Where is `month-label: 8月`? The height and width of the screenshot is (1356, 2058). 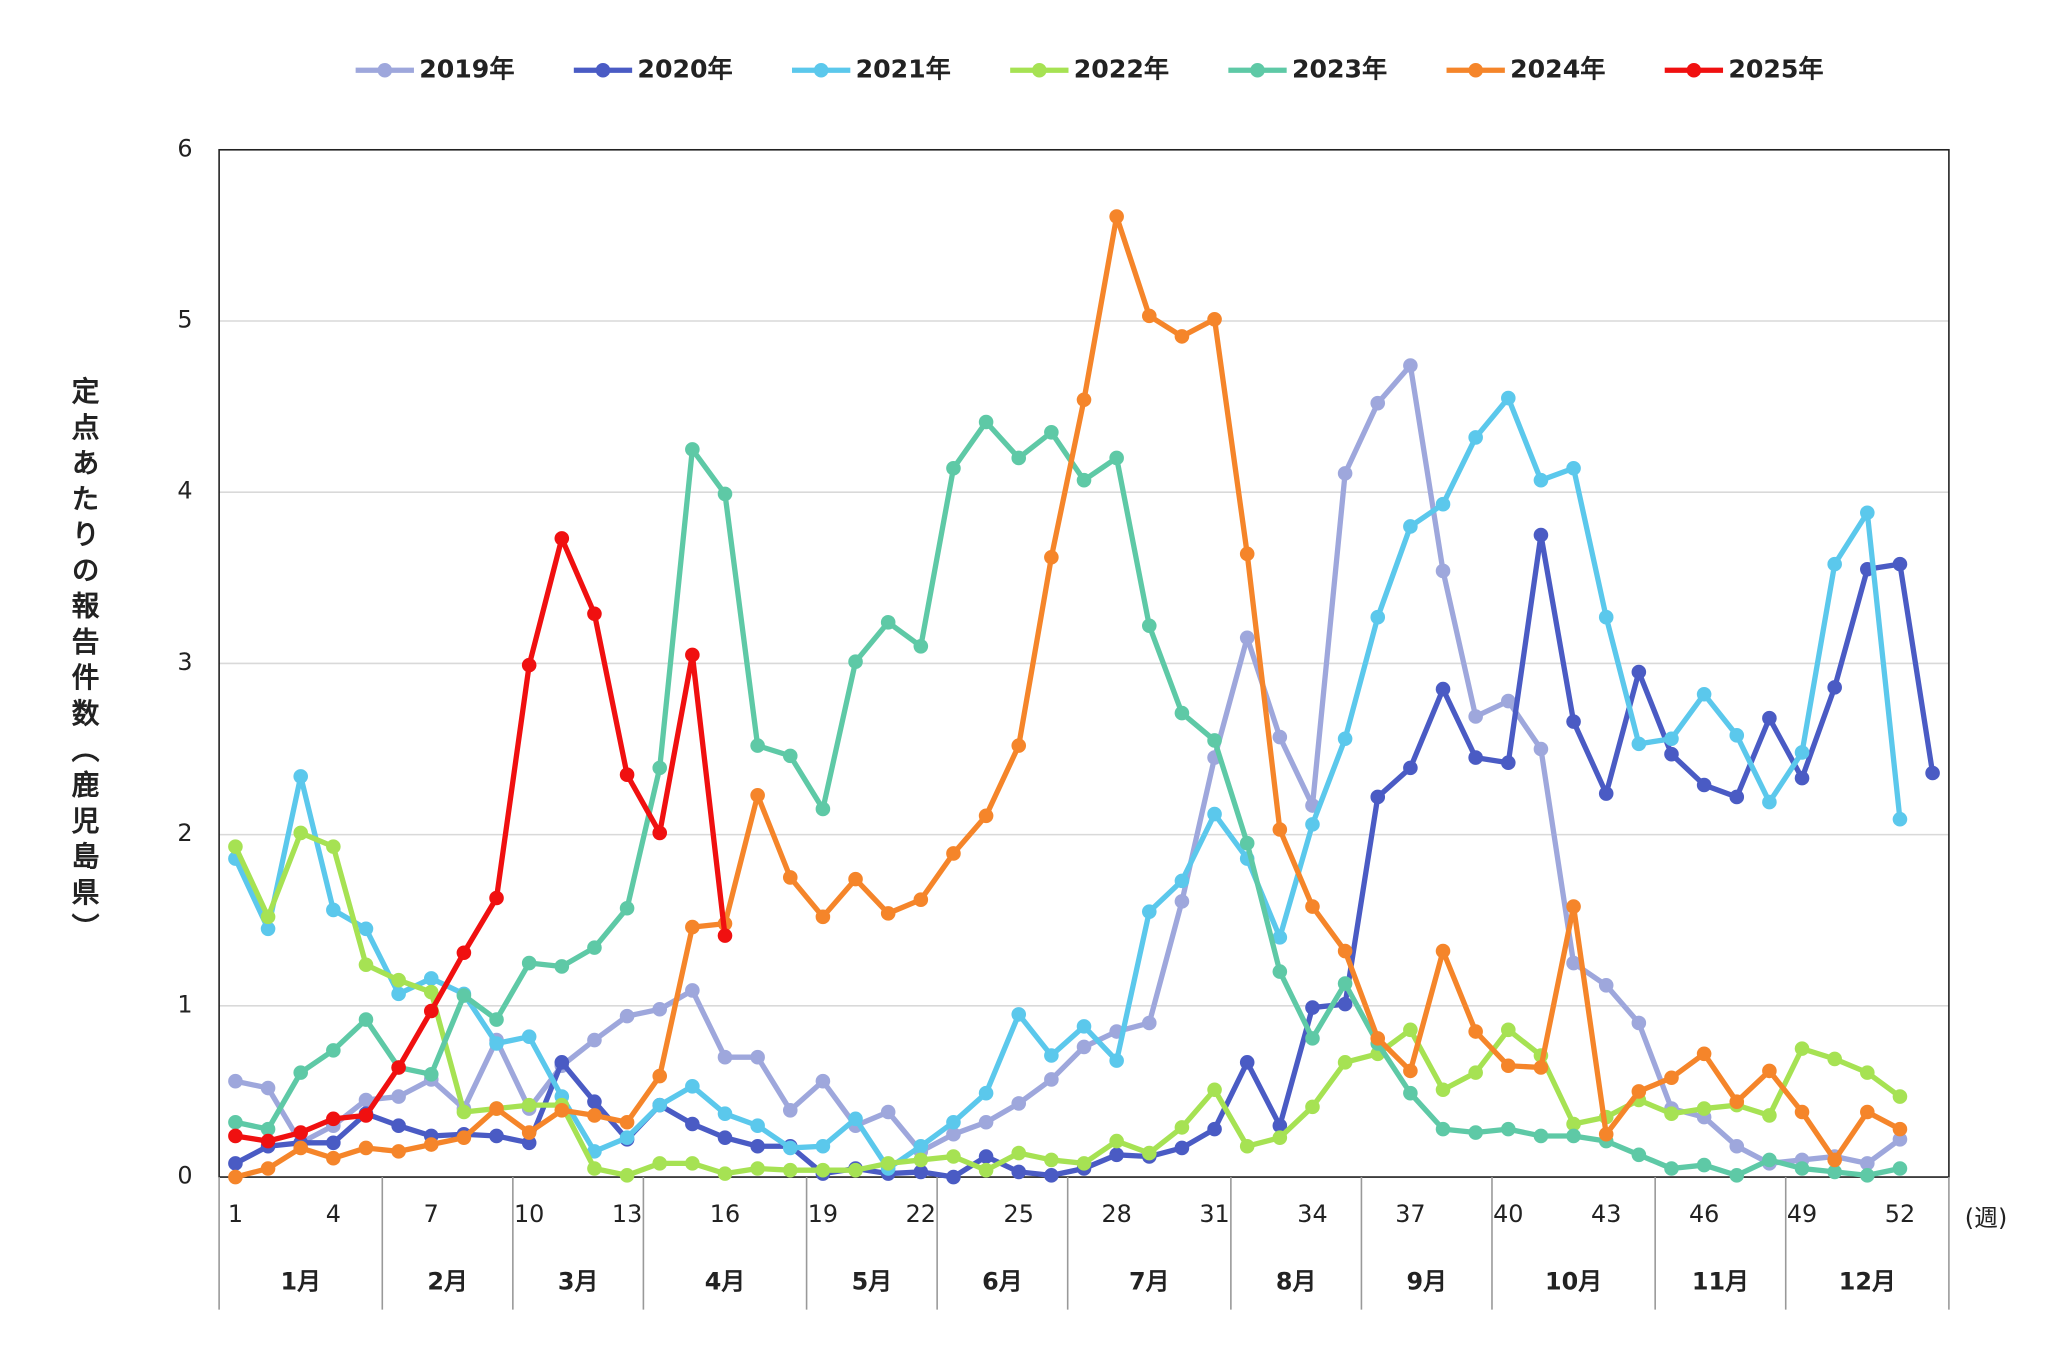
month-label: 8月 is located at coordinates (1296, 1282).